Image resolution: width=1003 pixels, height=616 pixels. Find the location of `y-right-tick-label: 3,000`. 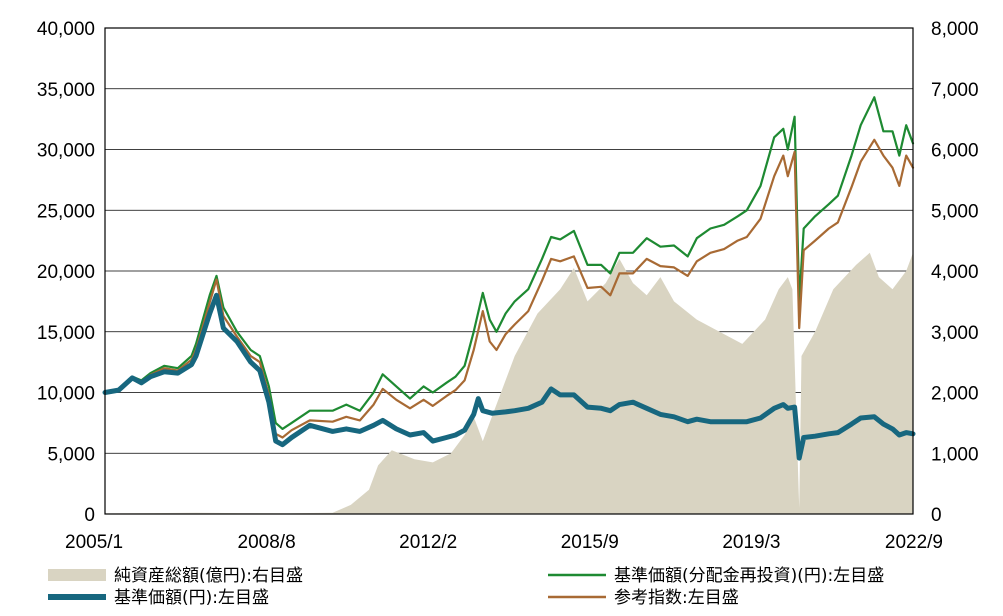

y-right-tick-label: 3,000 is located at coordinates (955, 333).